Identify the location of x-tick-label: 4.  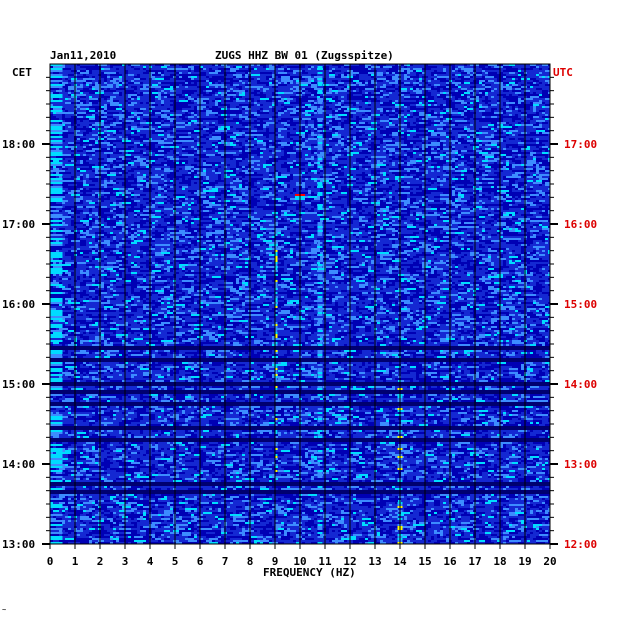
(150, 561).